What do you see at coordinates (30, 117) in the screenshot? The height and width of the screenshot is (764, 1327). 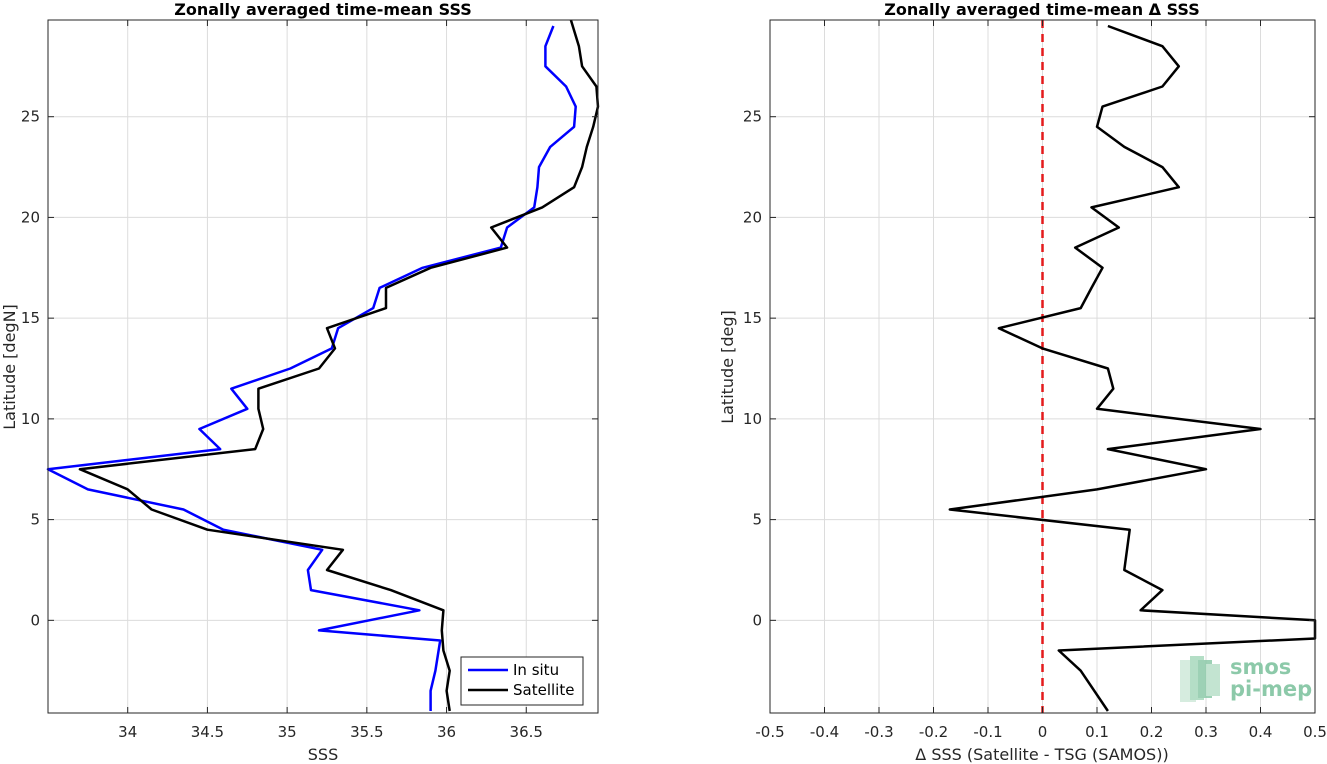 I see `left-y-tick-label: 25` at bounding box center [30, 117].